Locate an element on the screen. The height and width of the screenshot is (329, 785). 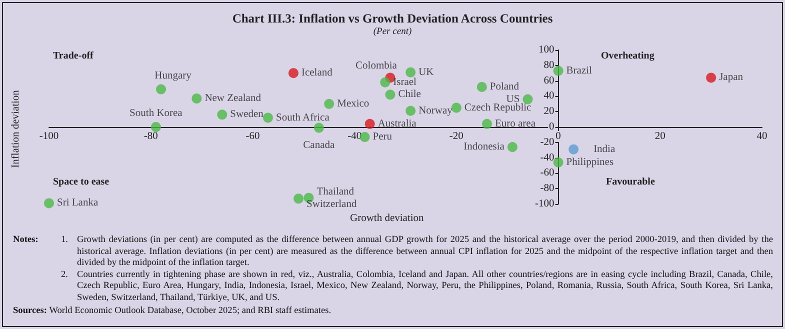
series-label: Hungary is located at coordinates (173, 76).